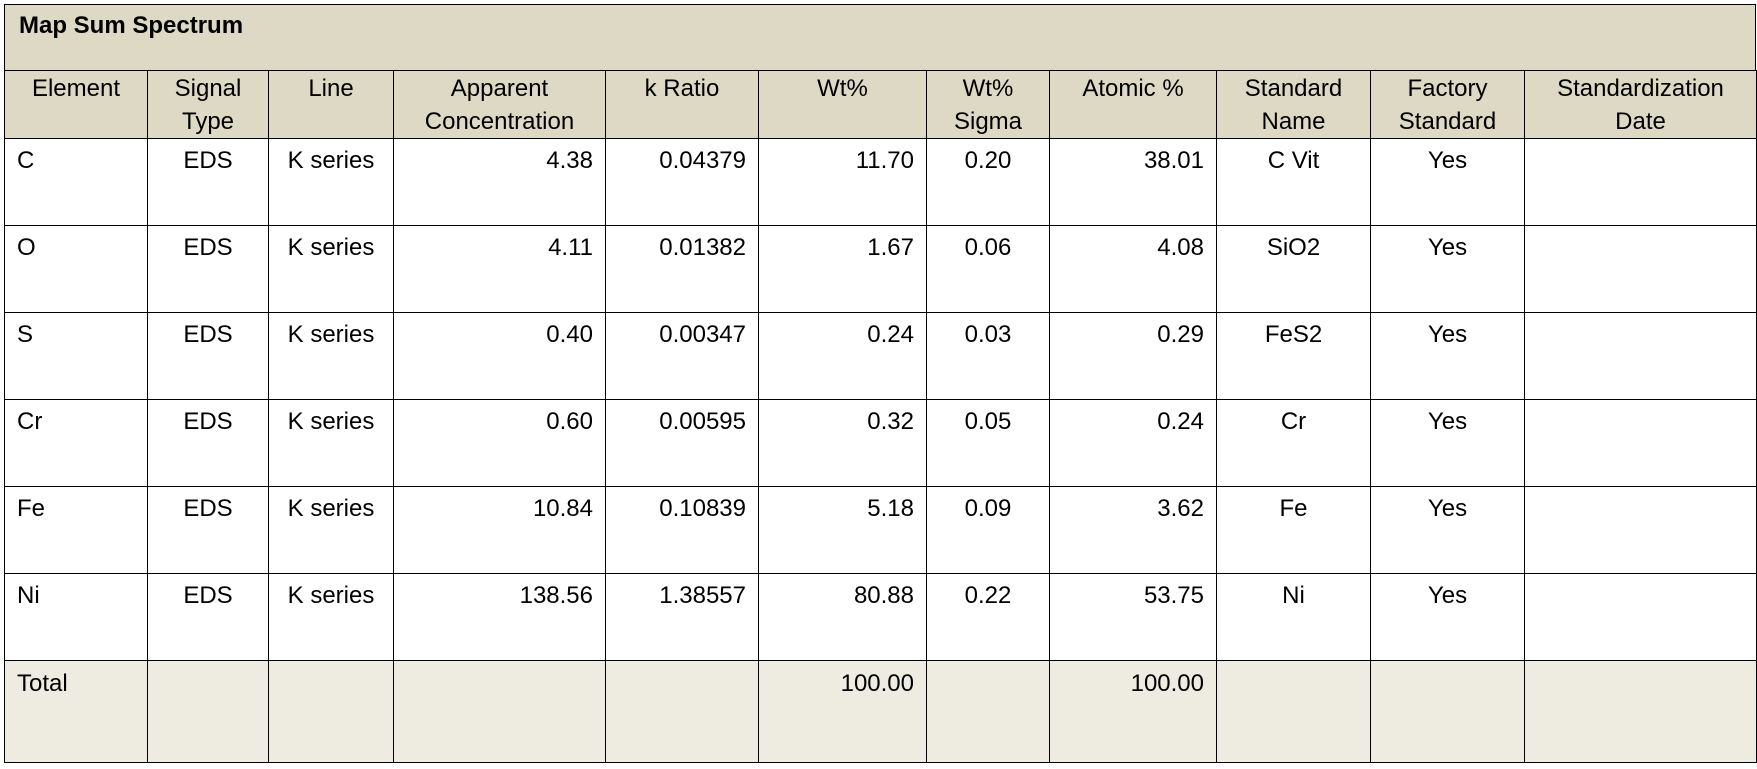 Image resolution: width=1757 pixels, height=769 pixels. I want to click on cell-standard-name: C Vit, so click(1293, 182).